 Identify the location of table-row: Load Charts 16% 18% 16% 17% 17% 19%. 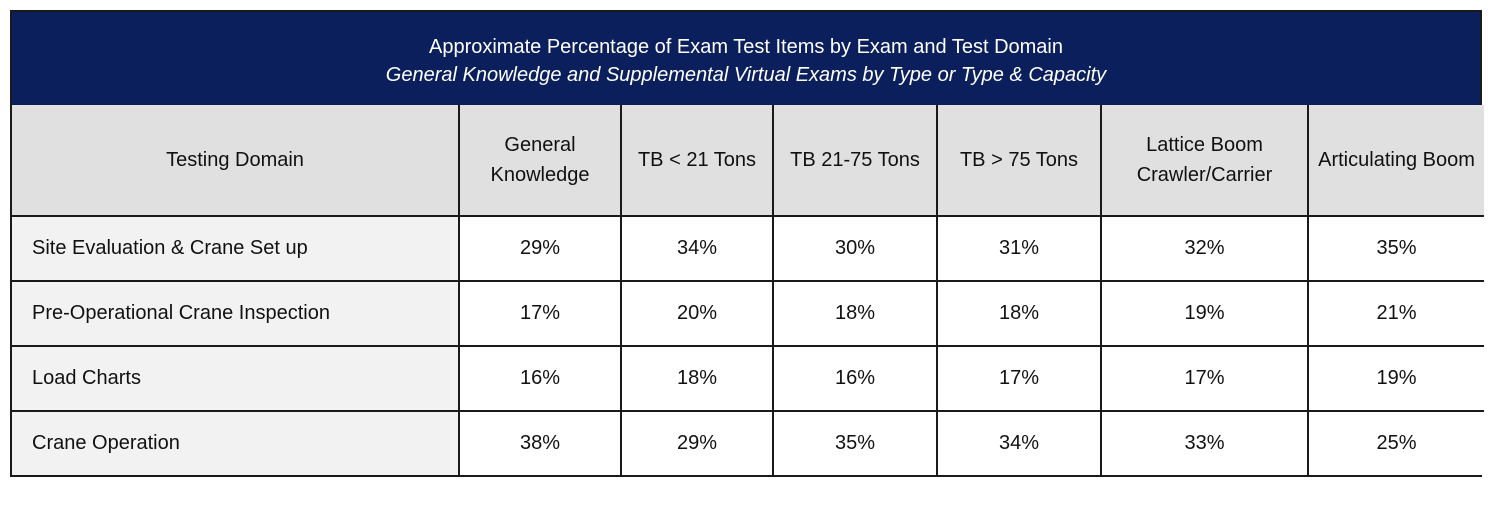
(748, 378).